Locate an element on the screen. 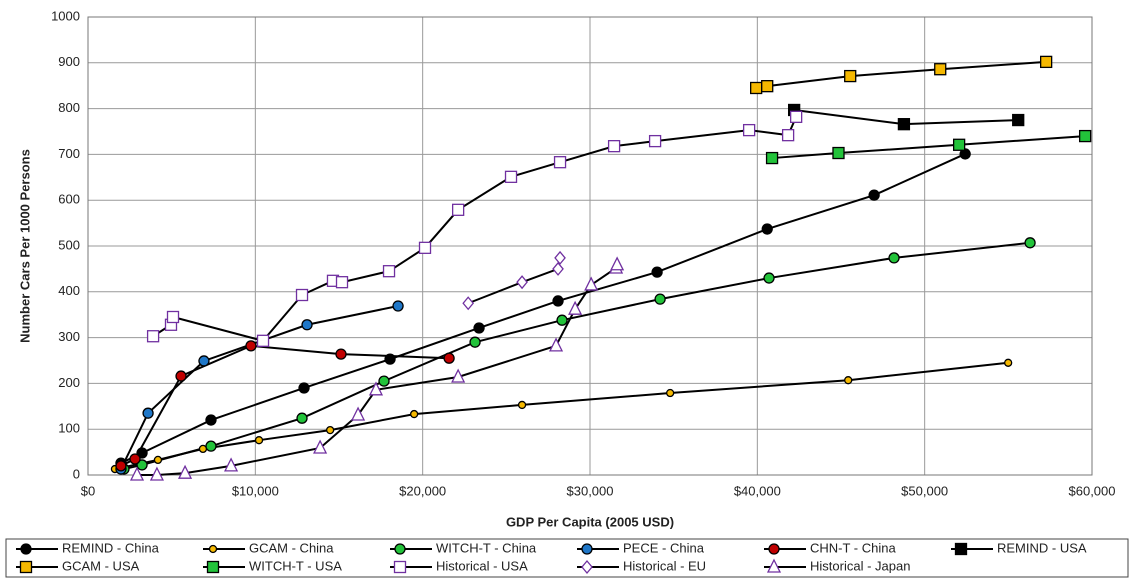 This screenshot has height=578, width=1134. y-tick-label: 1000 is located at coordinates (65, 15).